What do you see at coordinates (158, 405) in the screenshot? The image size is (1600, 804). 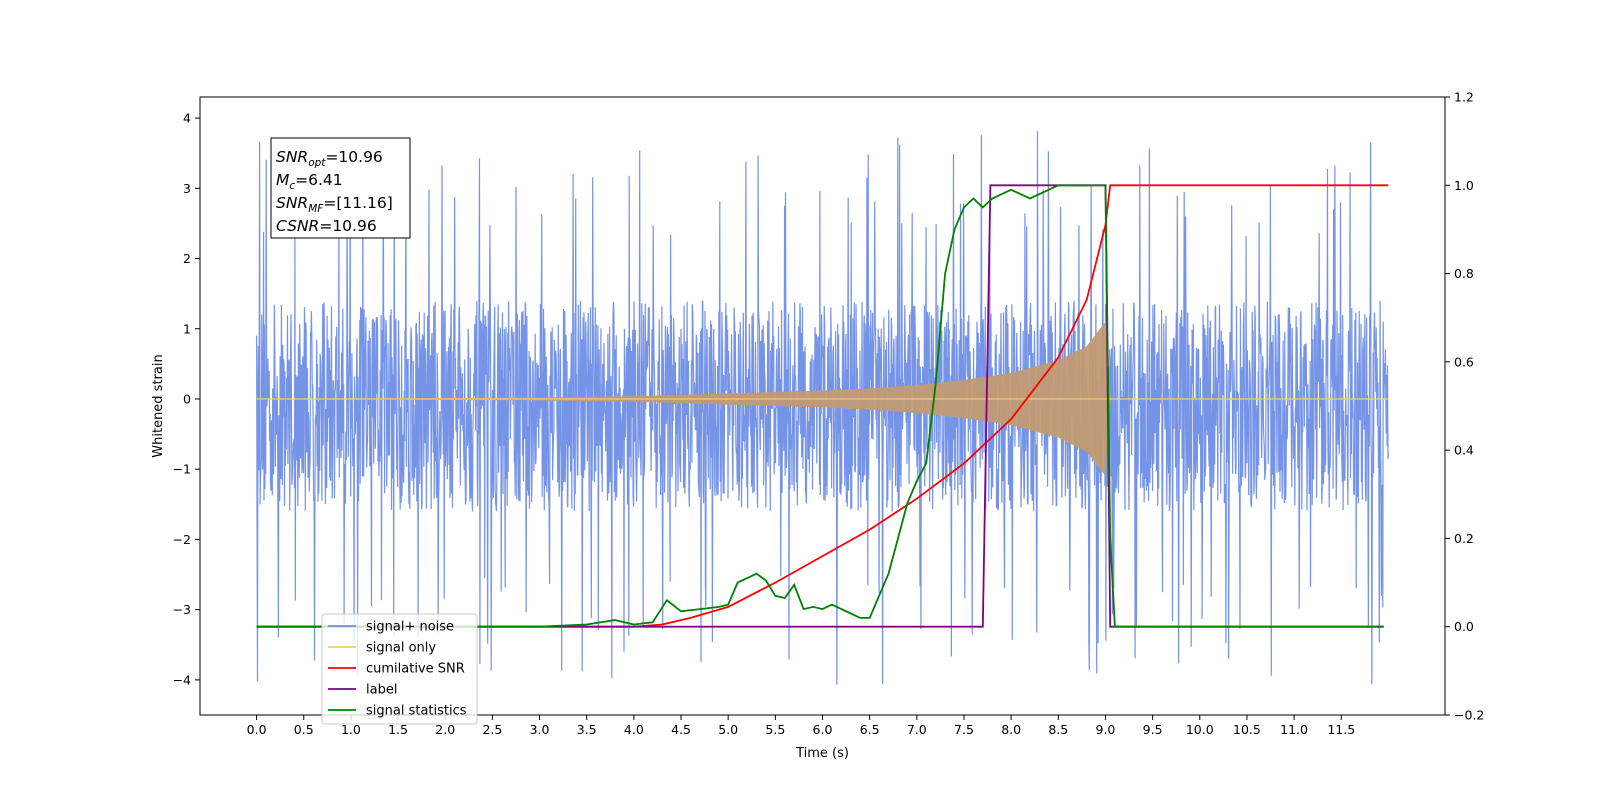 I see `y-axis-label: Whitened strain` at bounding box center [158, 405].